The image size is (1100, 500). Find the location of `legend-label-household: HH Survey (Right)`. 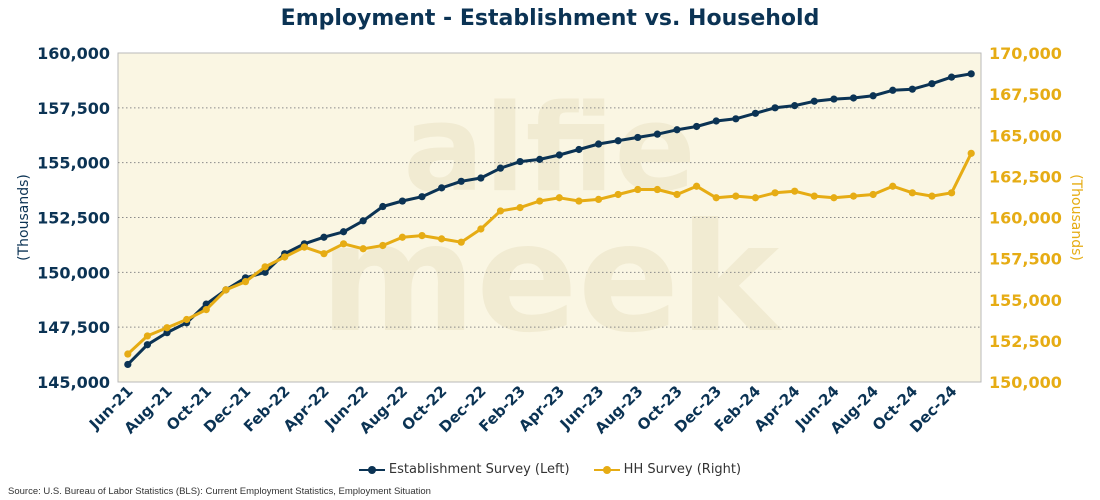

legend-label-household: HH Survey (Right) is located at coordinates (682, 469).